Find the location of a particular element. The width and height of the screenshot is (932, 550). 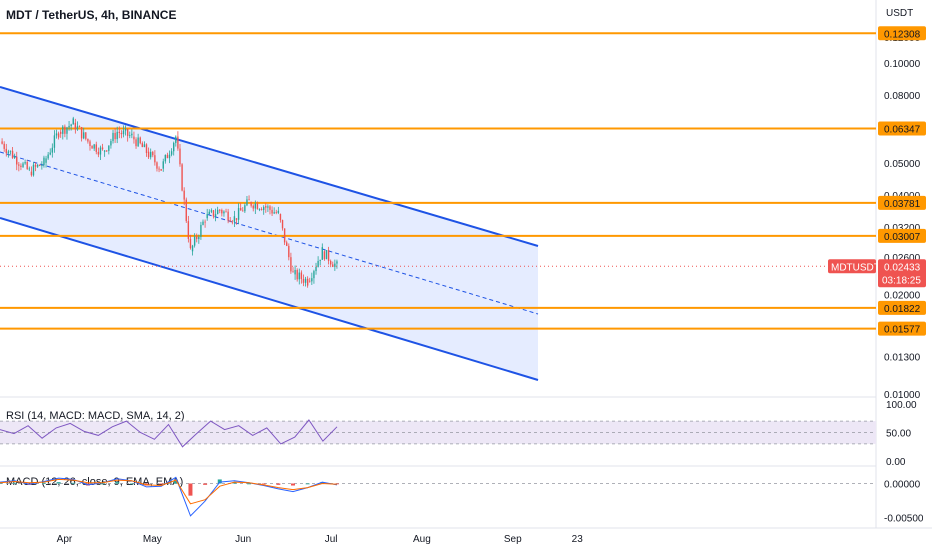

macd-tick-0: 0.00000 is located at coordinates (902, 485).